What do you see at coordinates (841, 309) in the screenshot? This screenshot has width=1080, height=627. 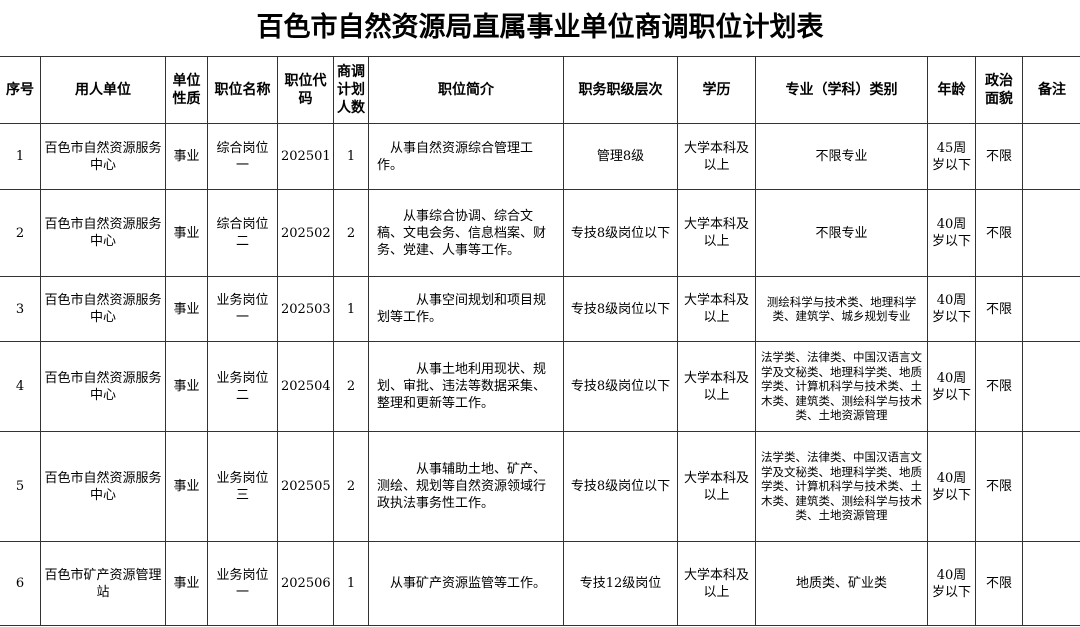 I see `cell-major: 测绘科学与技术类、地理科学类、建筑学、城乡规划专业` at bounding box center [841, 309].